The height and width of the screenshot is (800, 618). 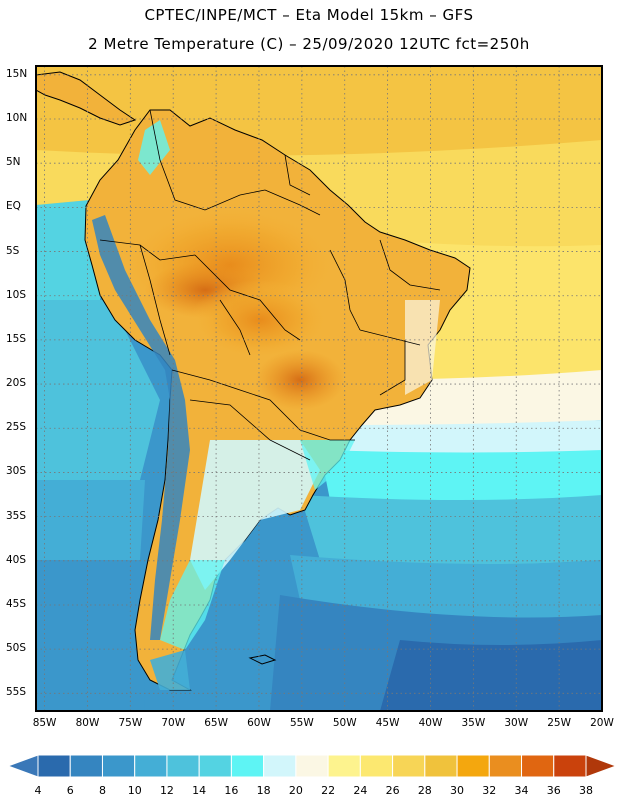 What do you see at coordinates (516, 723) in the screenshot?
I see `longitude-label: 30W` at bounding box center [516, 723].